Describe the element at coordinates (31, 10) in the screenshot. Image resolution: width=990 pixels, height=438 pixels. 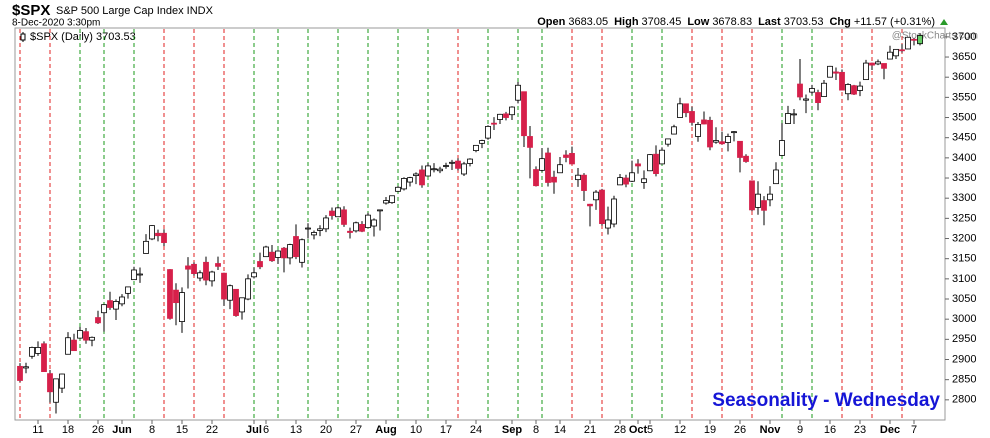
I see `symbol: $SPX` at that location.